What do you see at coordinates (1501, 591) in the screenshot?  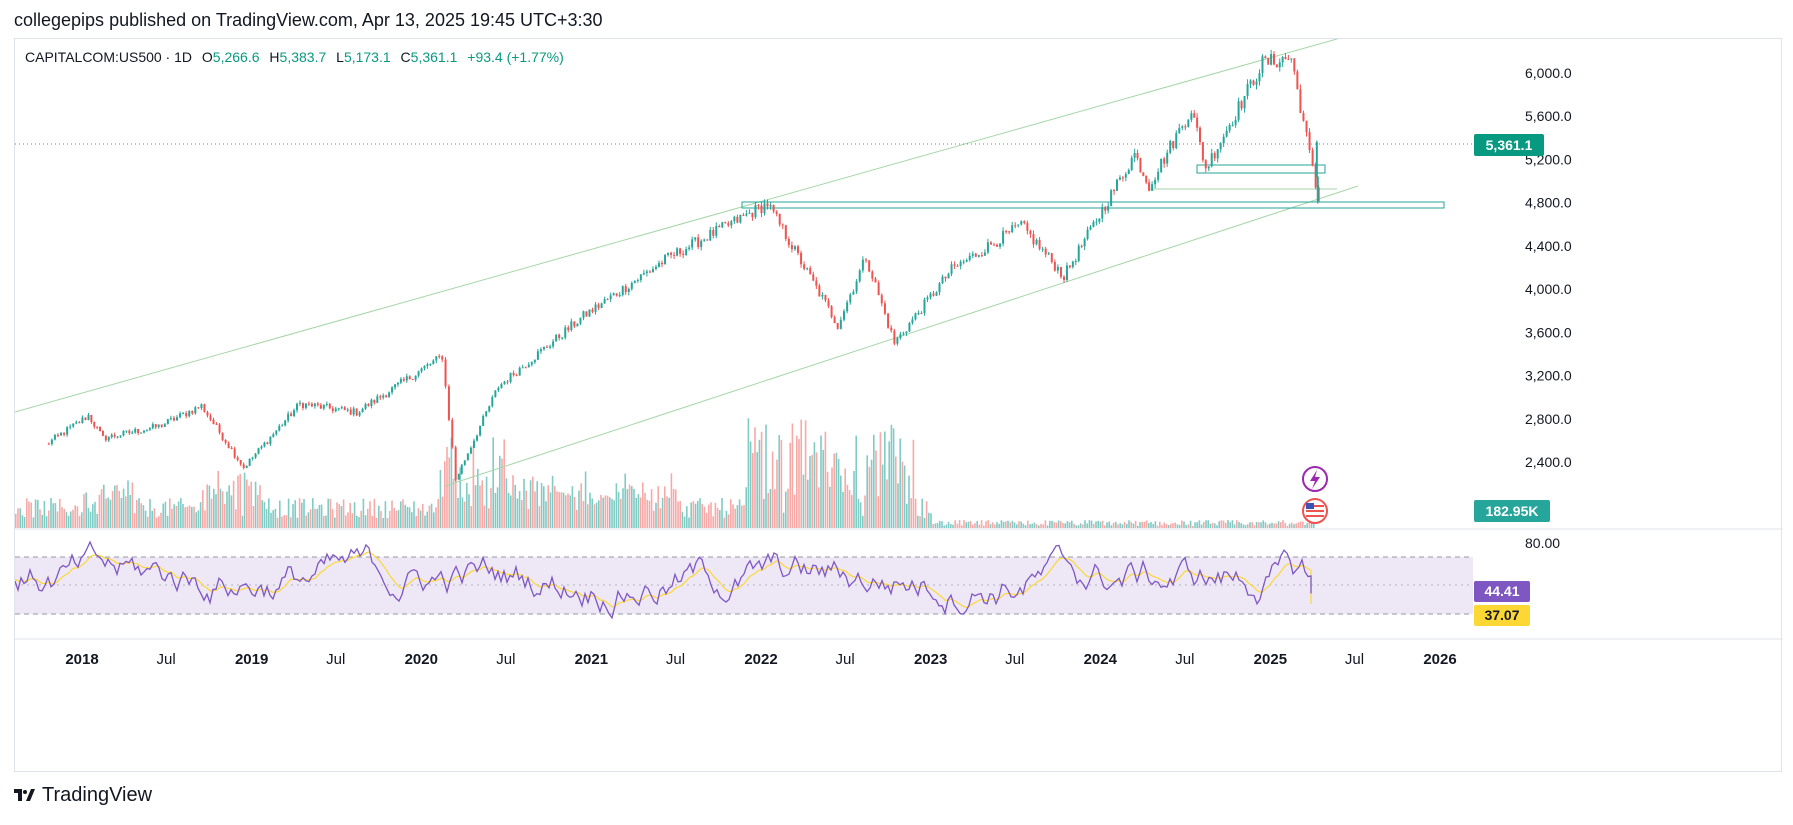 I see `rsi-badge-text: 44.41` at bounding box center [1501, 591].